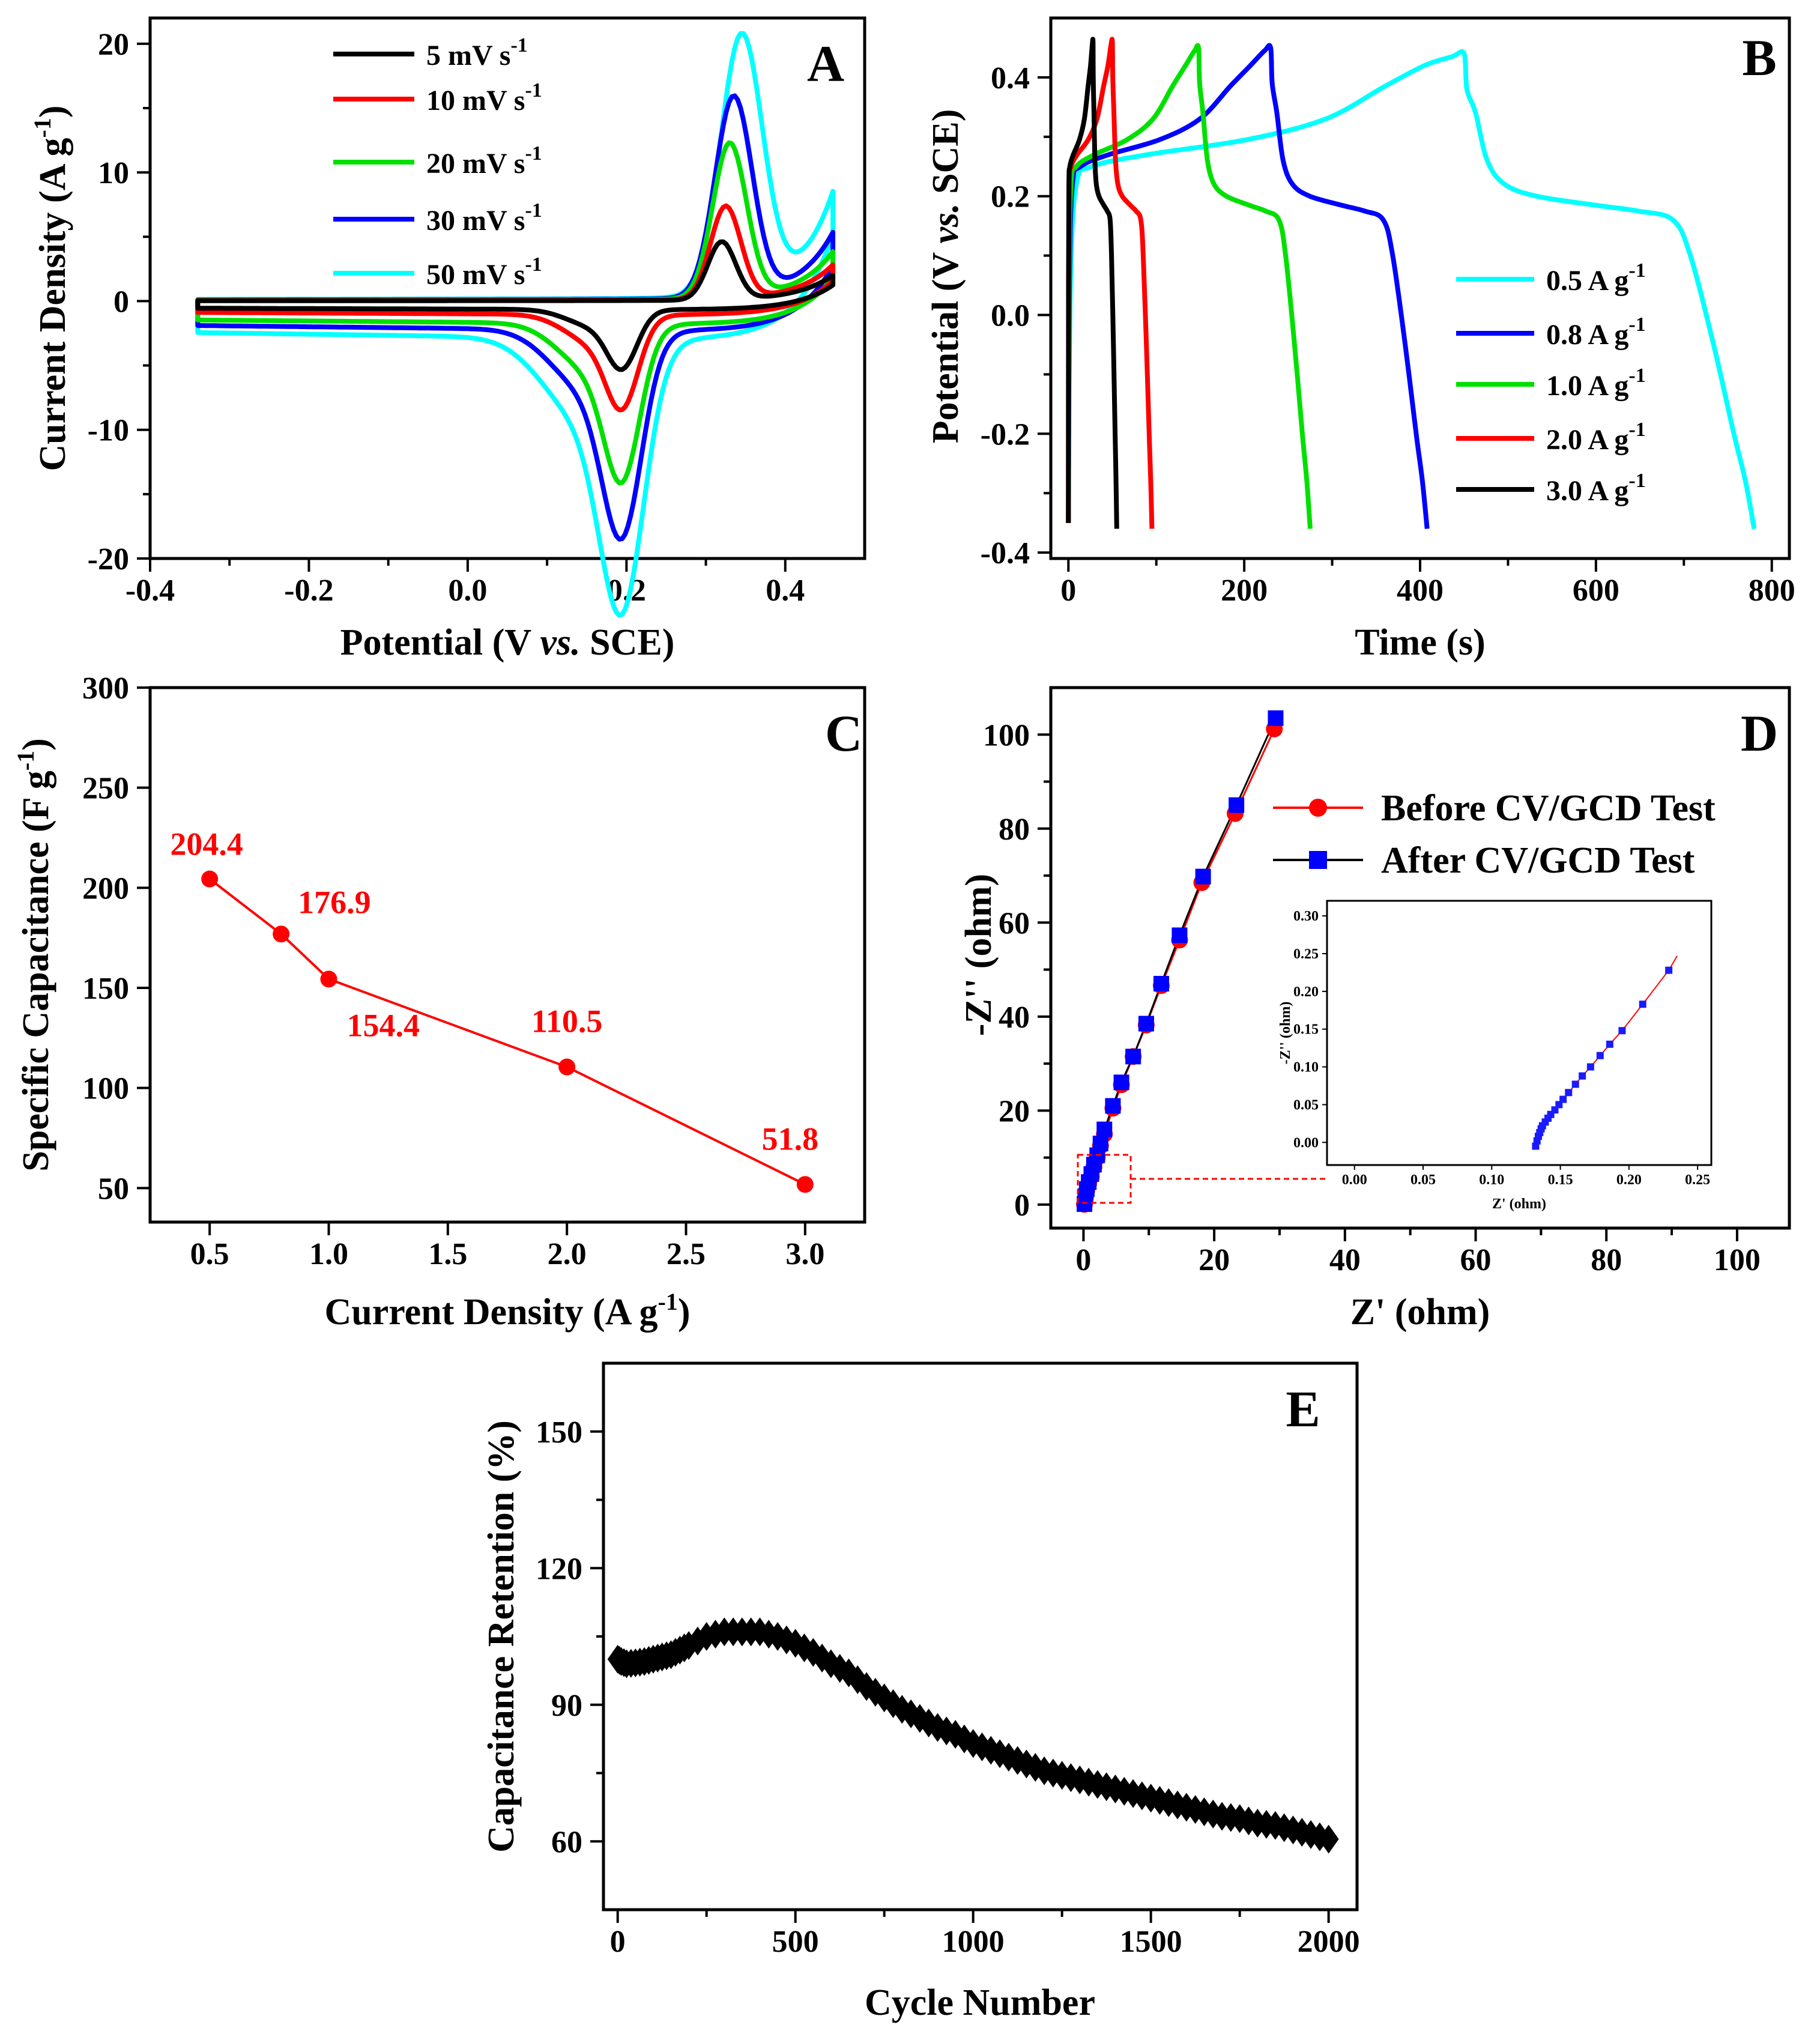  I want to click on x-tick-label: 0.5, so click(209, 1254).